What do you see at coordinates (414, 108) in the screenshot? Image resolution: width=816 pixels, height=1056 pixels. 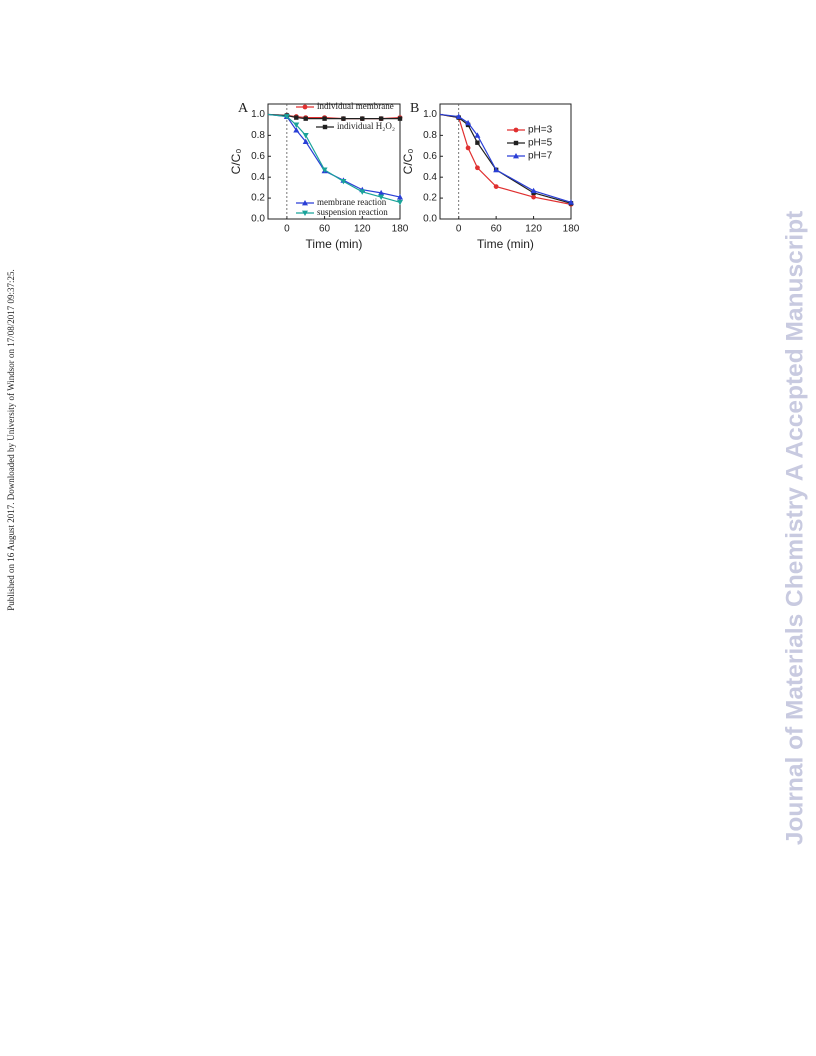 I see `panel-label: B` at bounding box center [414, 108].